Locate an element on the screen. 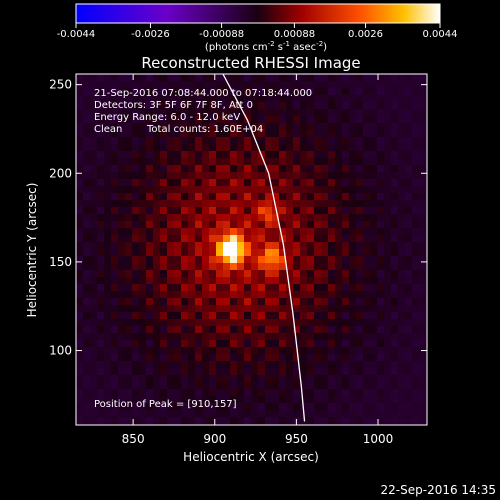  x-axis-label: Heliocentric X (arcsec) is located at coordinates (251, 457).